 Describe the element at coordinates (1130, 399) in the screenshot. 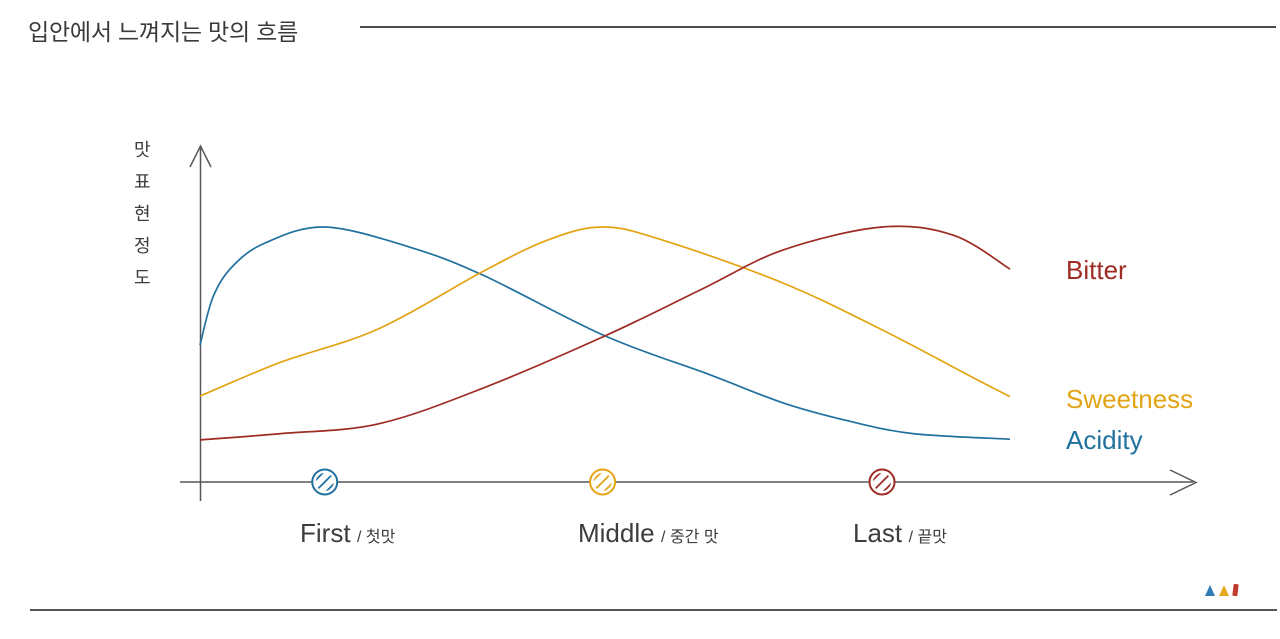

I see `legend-sweetness: Sweetness` at that location.